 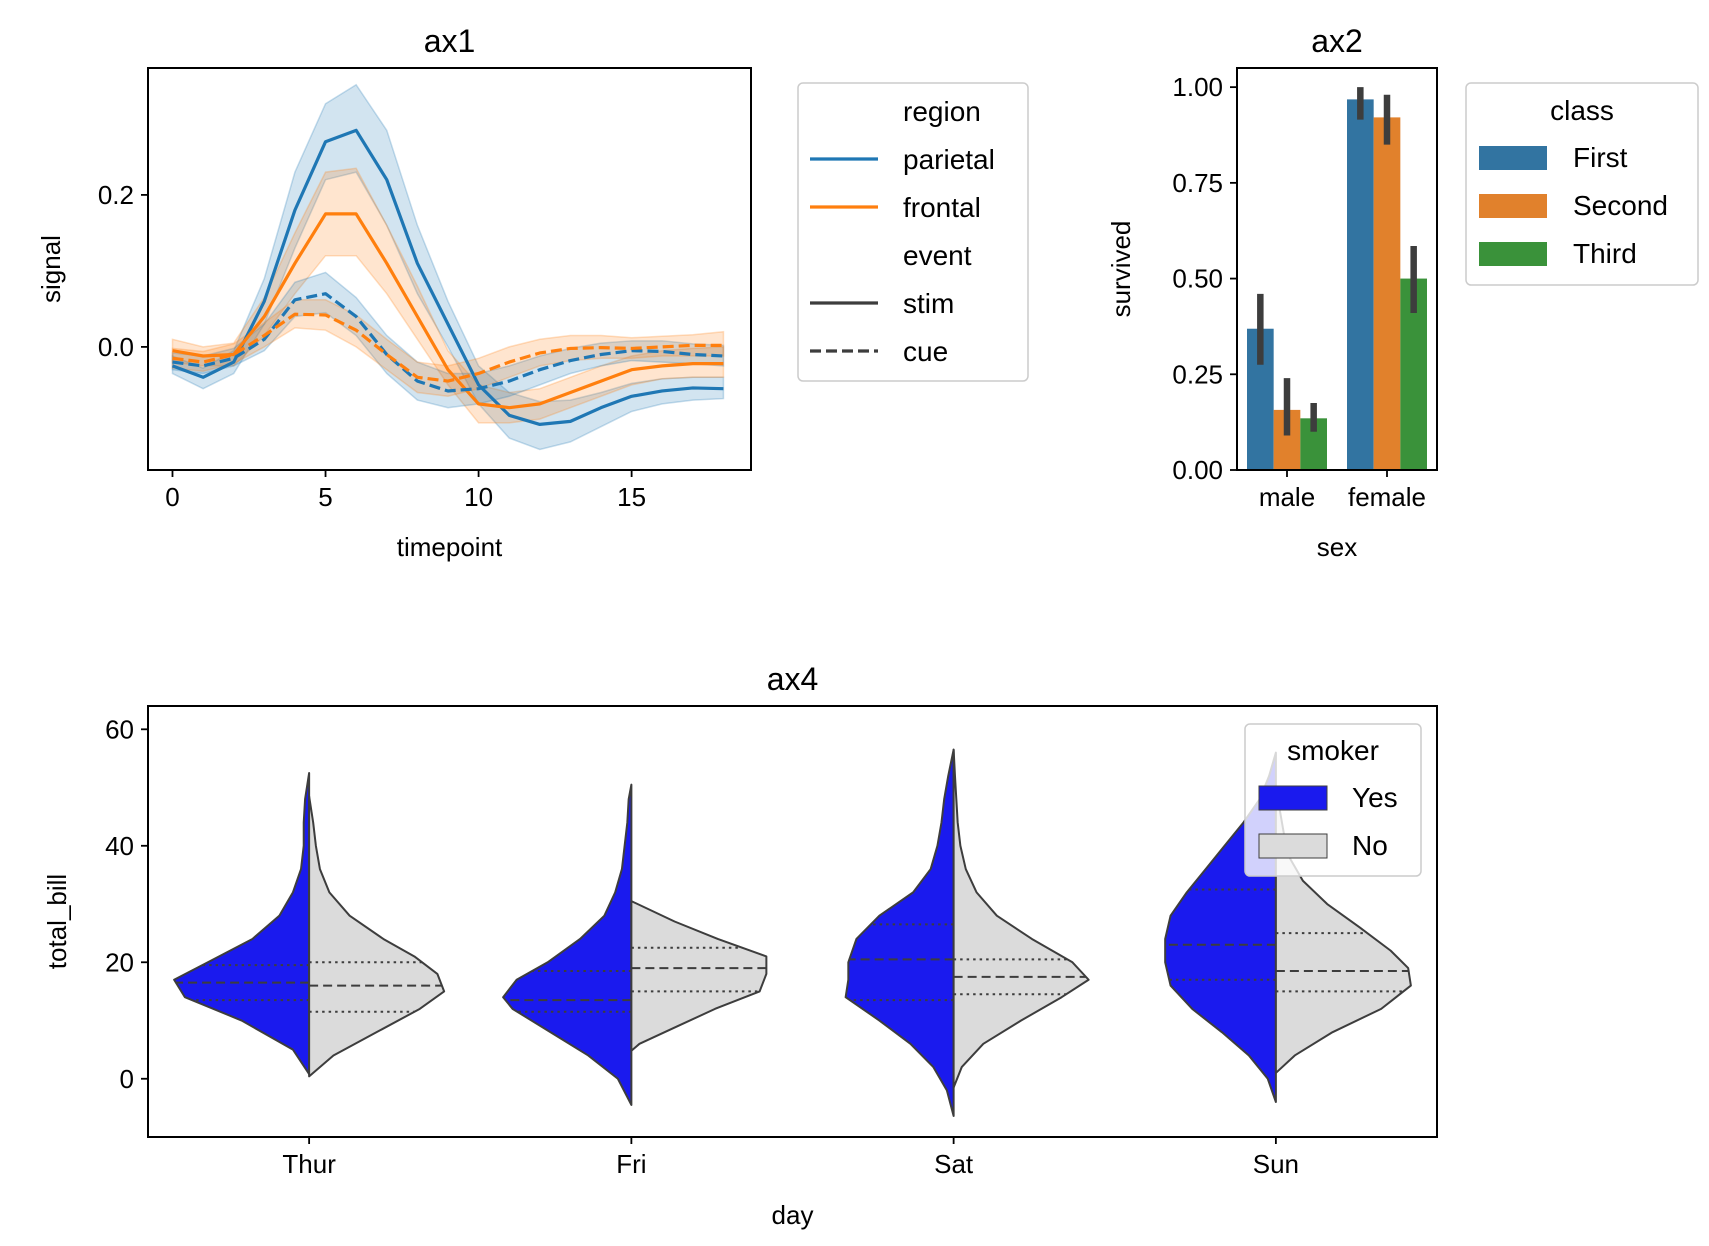 What do you see at coordinates (127, 1079) in the screenshot?
I see `ax4-ytick-label: 0` at bounding box center [127, 1079].